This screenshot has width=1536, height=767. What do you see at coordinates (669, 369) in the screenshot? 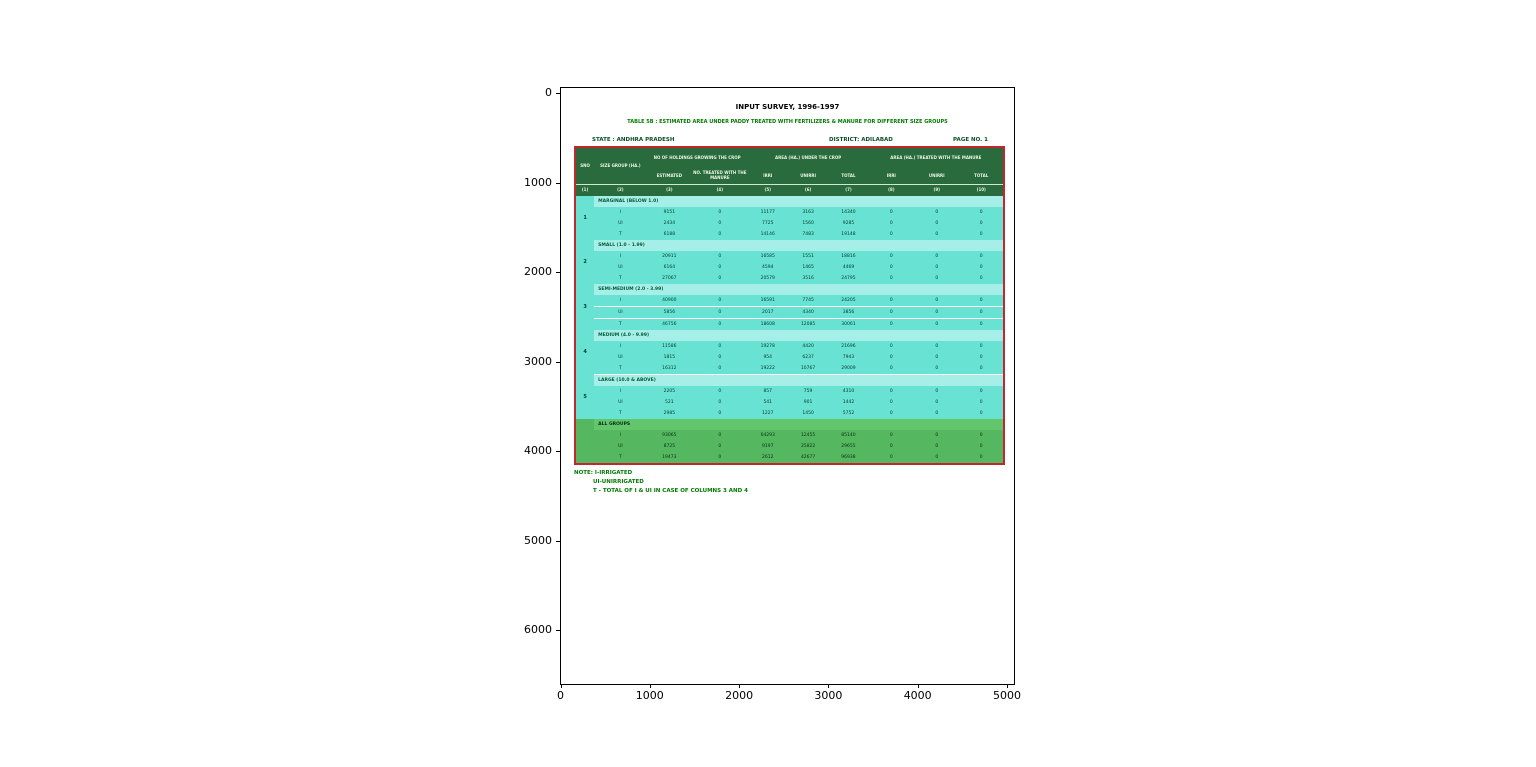
I see `data-cell: 16312` at bounding box center [669, 369].